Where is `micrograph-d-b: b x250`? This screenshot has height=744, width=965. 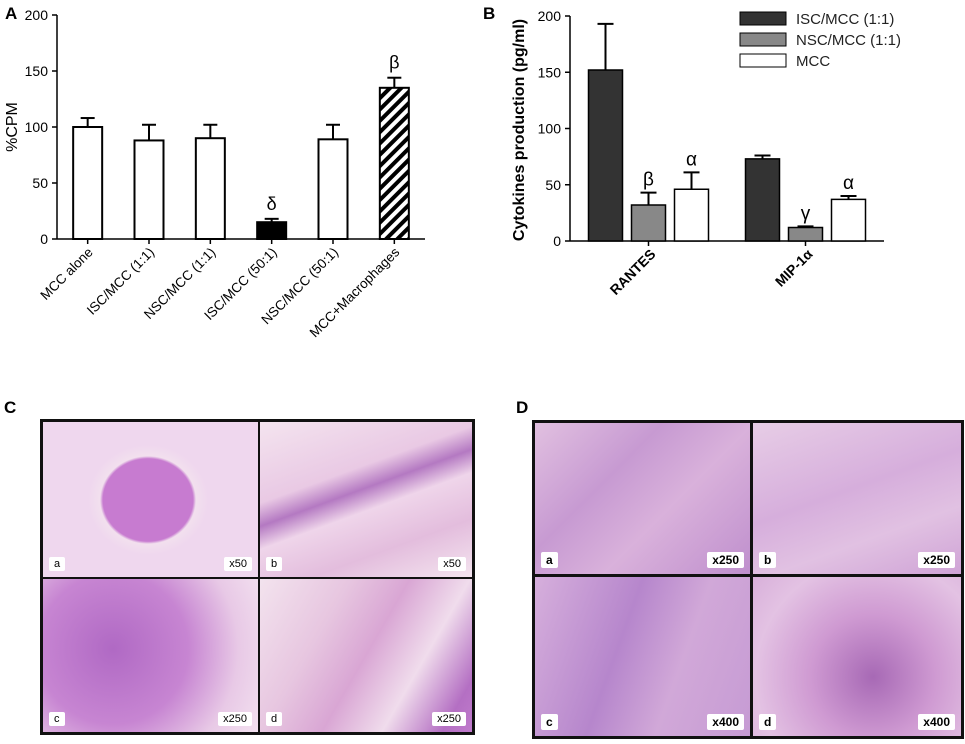 micrograph-d-b: b x250 is located at coordinates (857, 498).